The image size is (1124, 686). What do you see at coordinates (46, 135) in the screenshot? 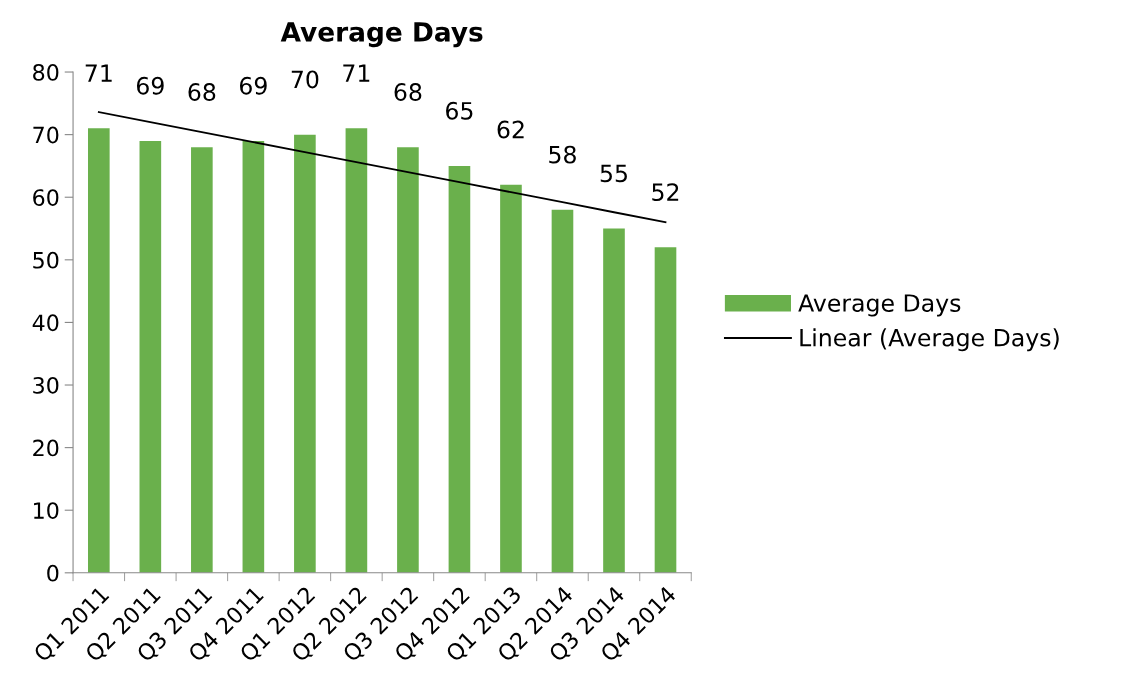
I see `y-tick-label: 70` at bounding box center [46, 135].